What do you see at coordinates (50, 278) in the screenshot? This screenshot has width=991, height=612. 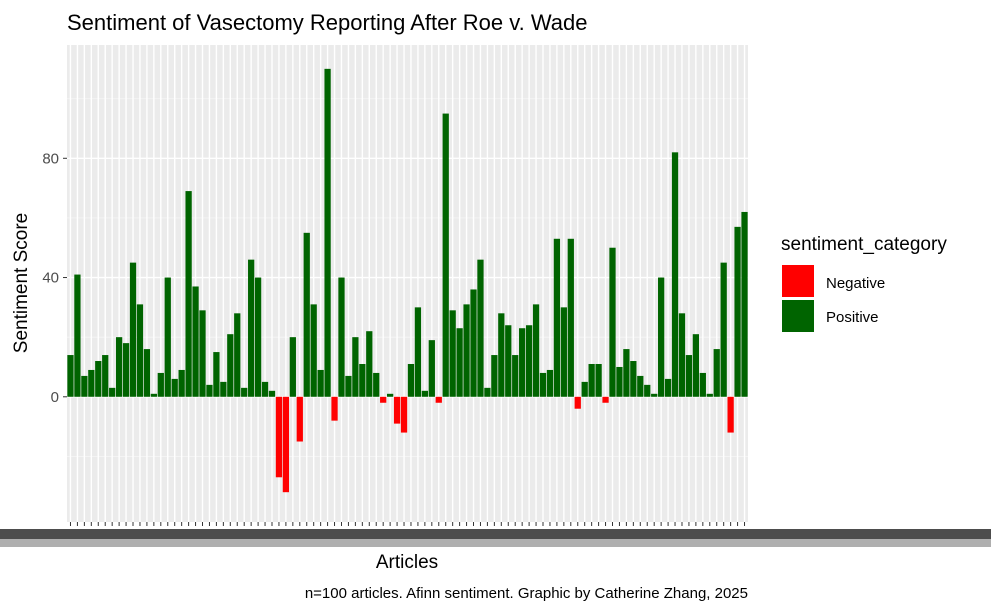 I see `y-tick-label: 40` at bounding box center [50, 278].